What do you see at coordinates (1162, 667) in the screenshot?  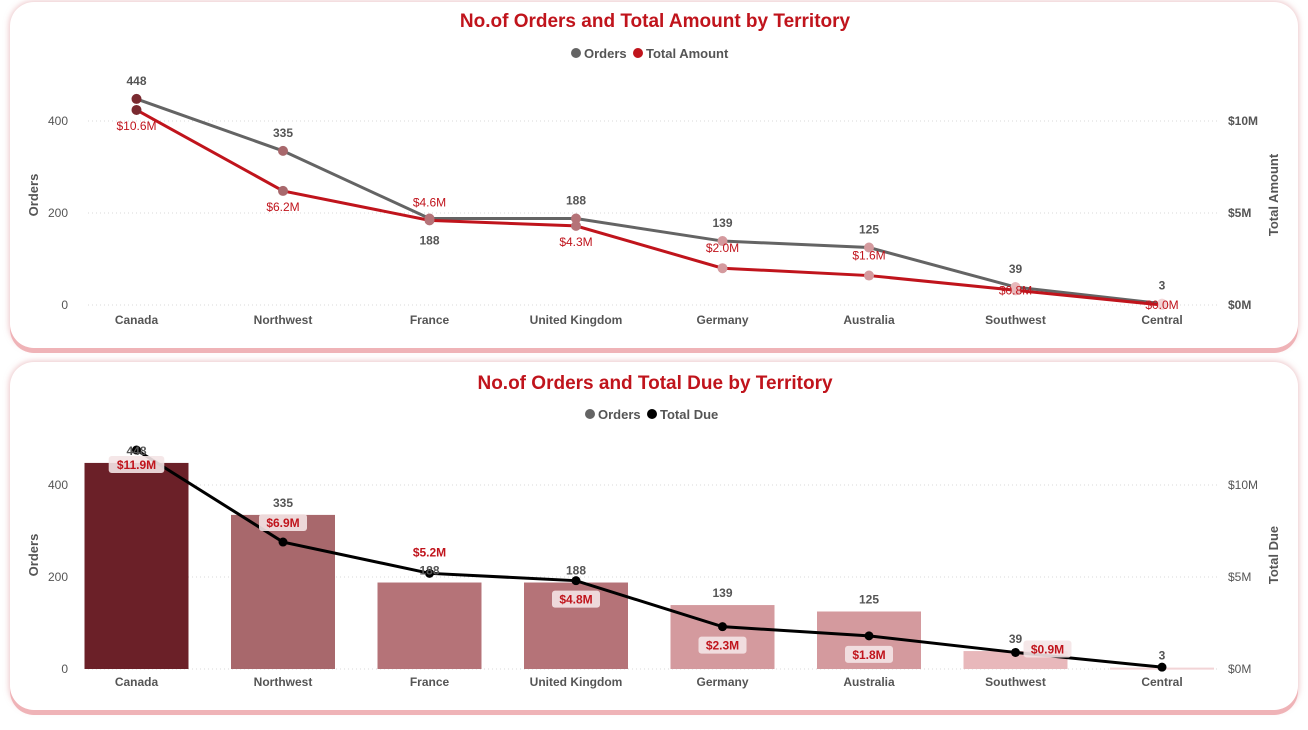 I see `point-total-due-central` at bounding box center [1162, 667].